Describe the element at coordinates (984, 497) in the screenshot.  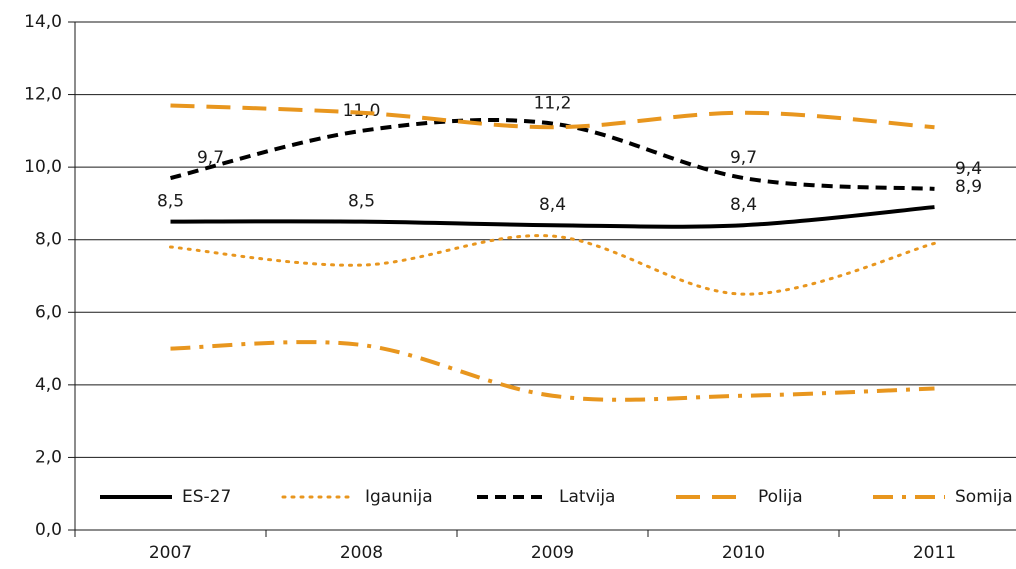
I see `legend-label: Somija` at that location.